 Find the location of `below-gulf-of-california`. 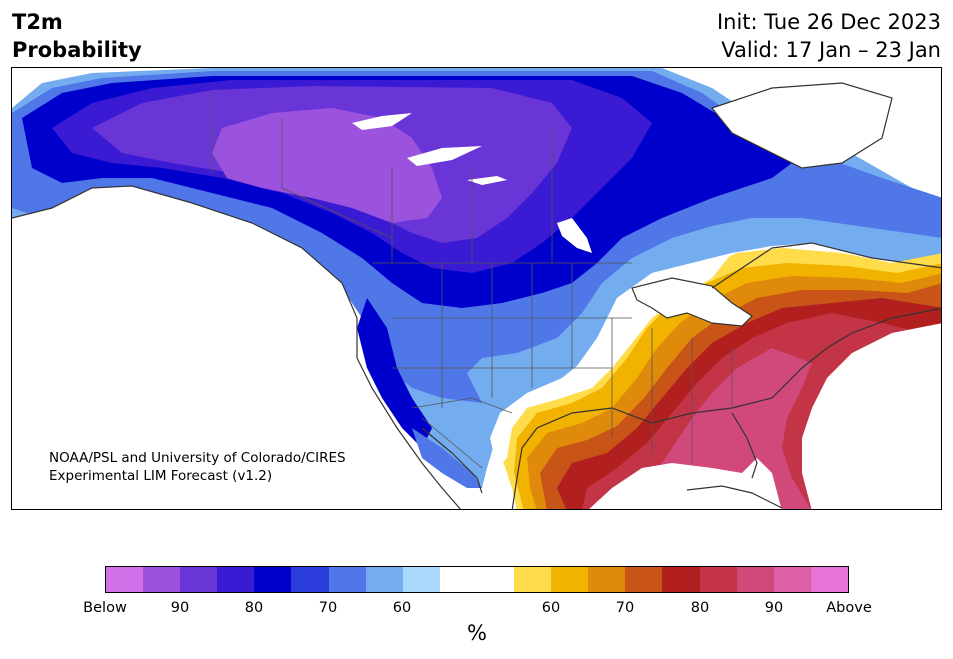

below-gulf-of-california is located at coordinates (447, 458).